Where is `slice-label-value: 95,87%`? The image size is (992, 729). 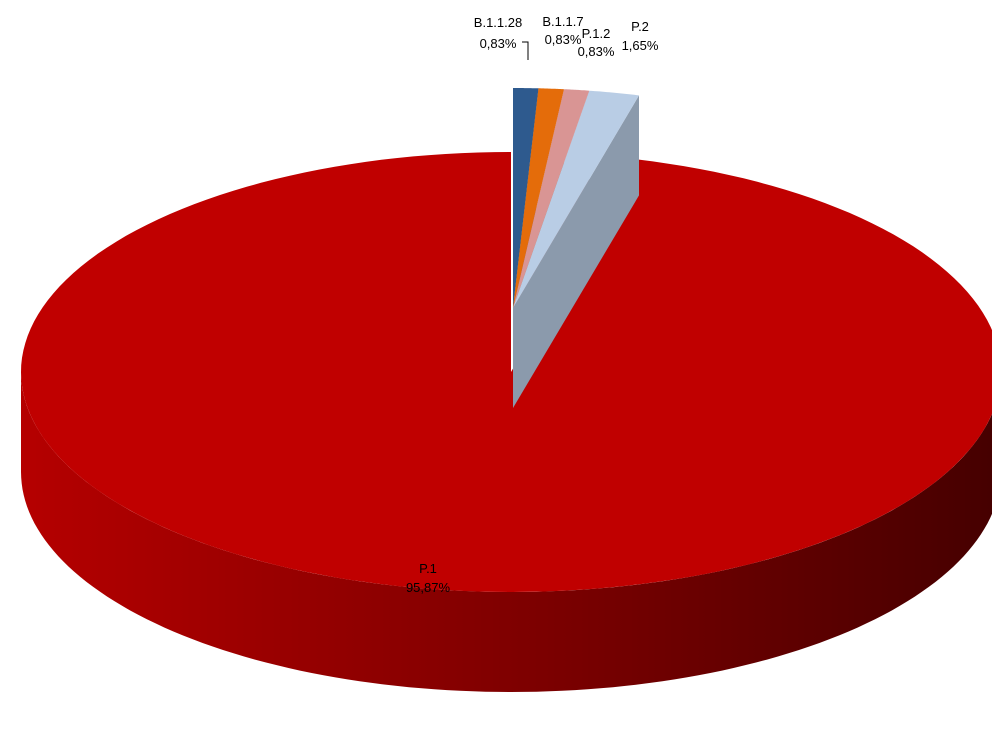
slice-label-value: 95,87% is located at coordinates (428, 587).